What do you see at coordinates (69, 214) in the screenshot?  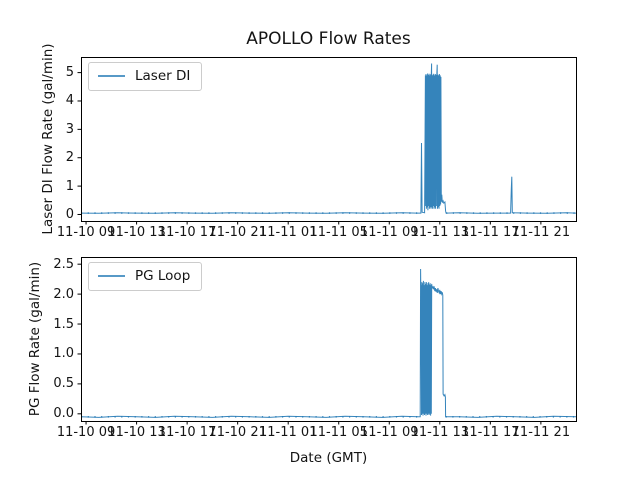 I see `y-tick-label: 0` at bounding box center [69, 214].